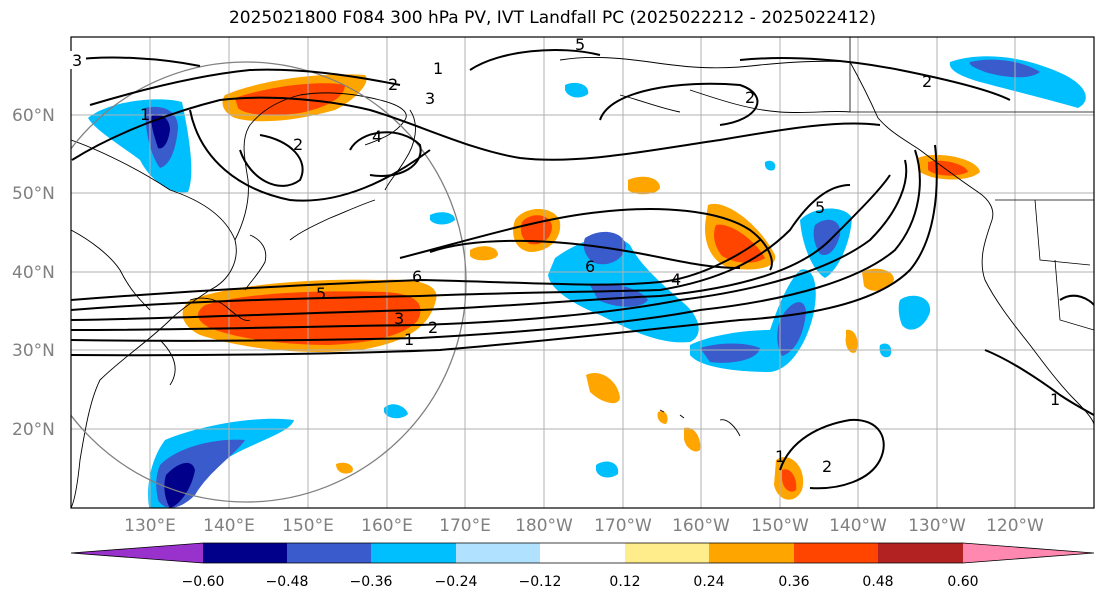 The width and height of the screenshot is (1105, 601). I want to click on lat-label: 20°N, so click(33, 430).